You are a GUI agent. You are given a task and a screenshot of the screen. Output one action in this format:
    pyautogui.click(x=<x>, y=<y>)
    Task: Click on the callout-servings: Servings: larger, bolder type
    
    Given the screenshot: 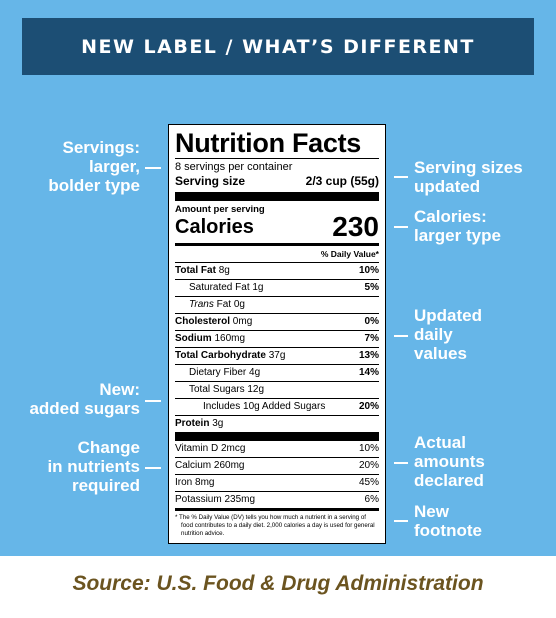 What is the action you would take?
    pyautogui.click(x=94, y=166)
    